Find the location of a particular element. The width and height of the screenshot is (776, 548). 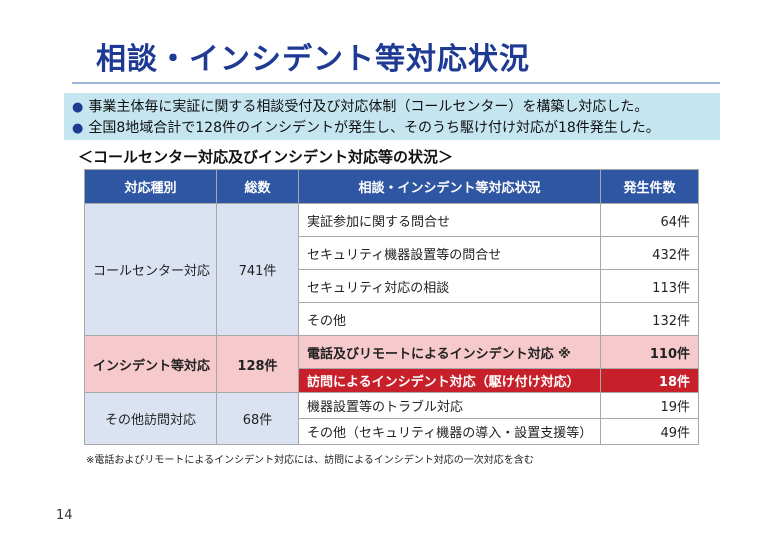

page-number: 14 is located at coordinates (64, 515).